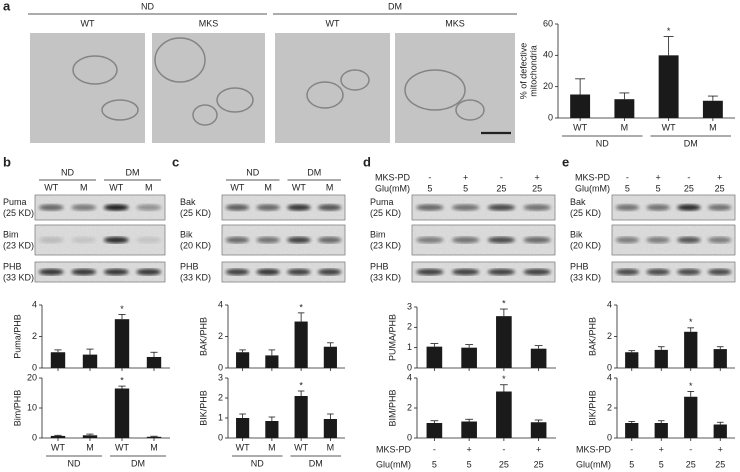 The height and width of the screenshot is (472, 740). Describe the element at coordinates (220, 377) in the screenshot. I see `y-tick-label: 3` at that location.